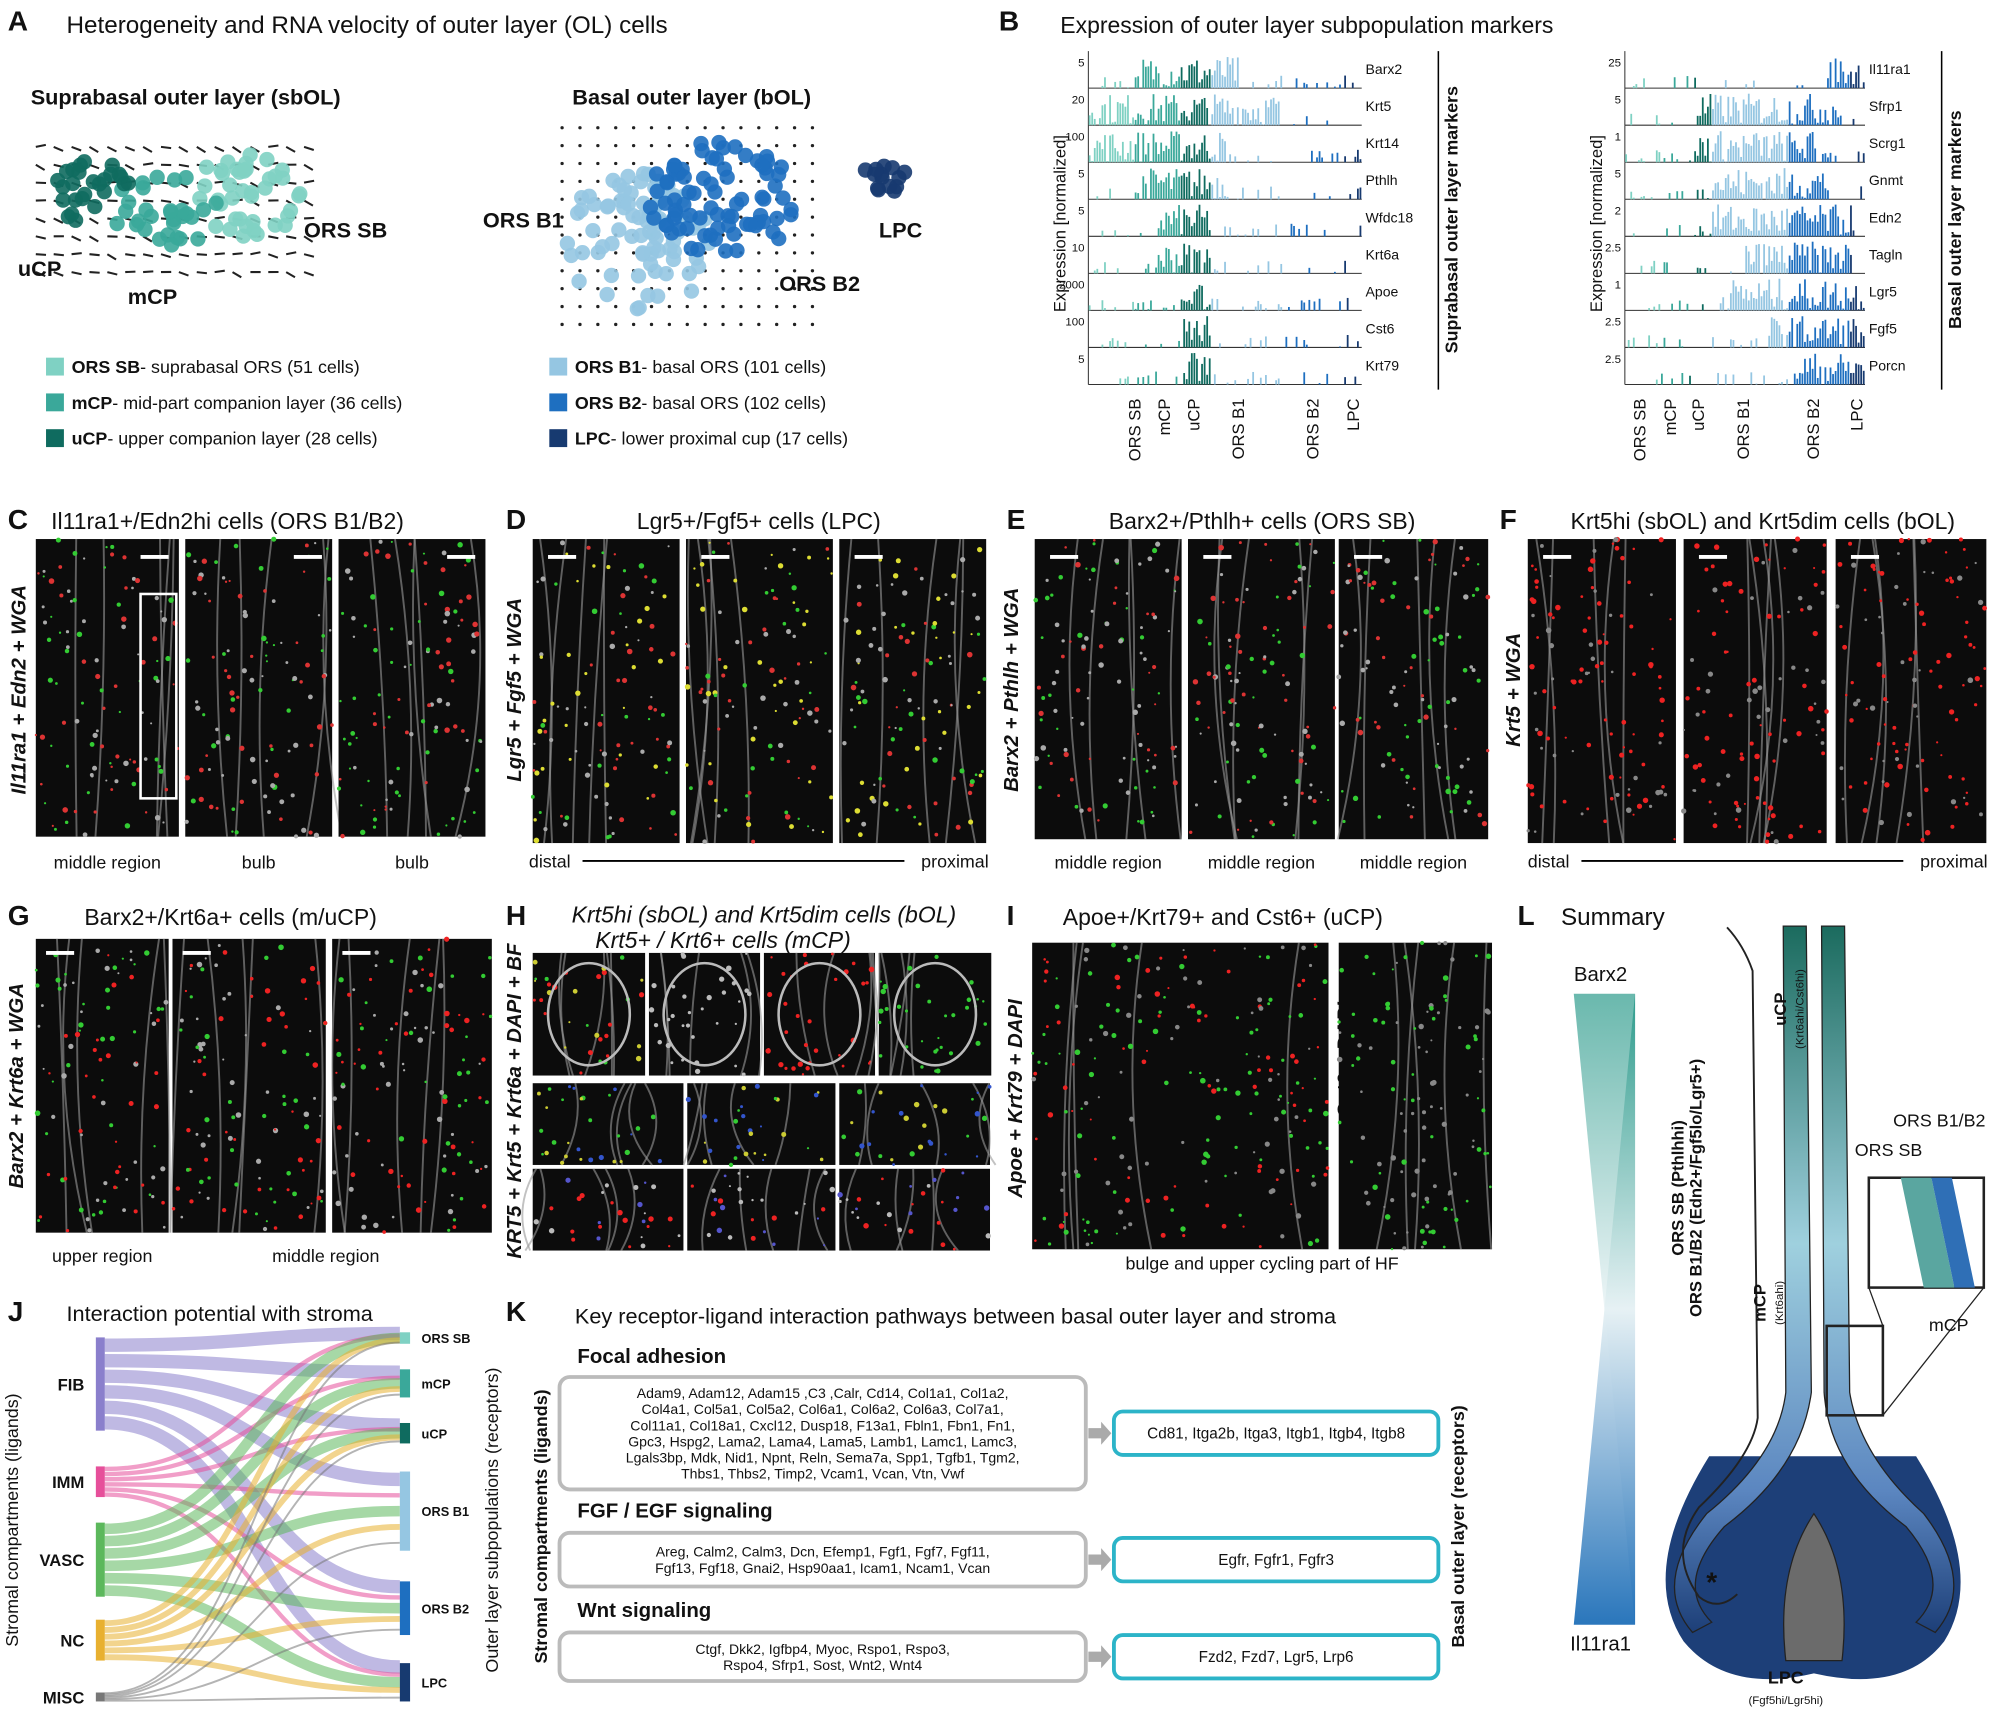  What do you see at coordinates (492, 1520) in the screenshot?
I see `axis-label: Outer layer subpopulations (receptors)` at bounding box center [492, 1520].